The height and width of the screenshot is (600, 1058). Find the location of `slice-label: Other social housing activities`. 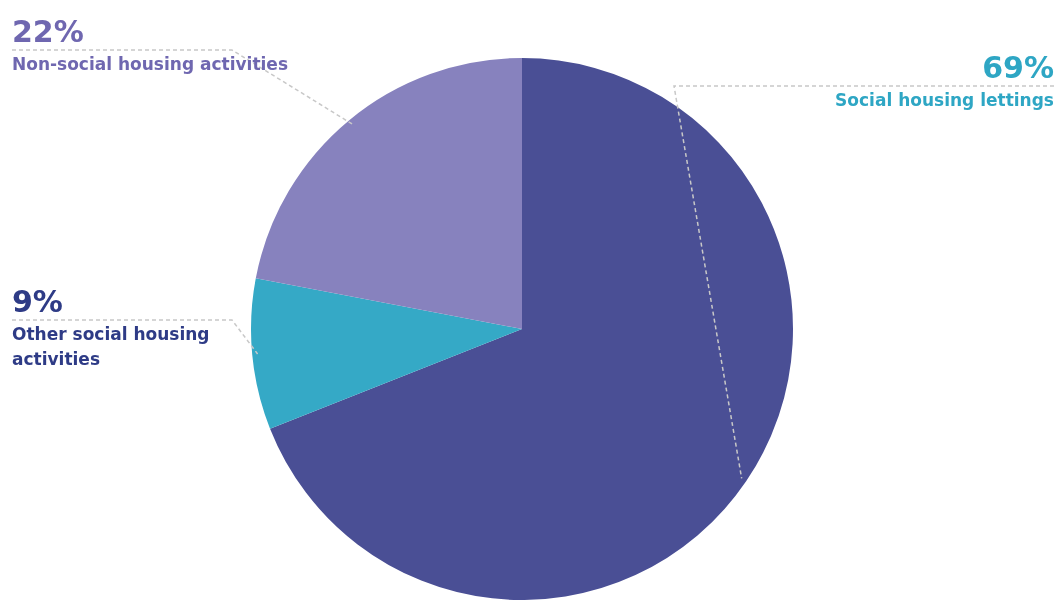

slice-label: Other social housing activities is located at coordinates (111, 346).